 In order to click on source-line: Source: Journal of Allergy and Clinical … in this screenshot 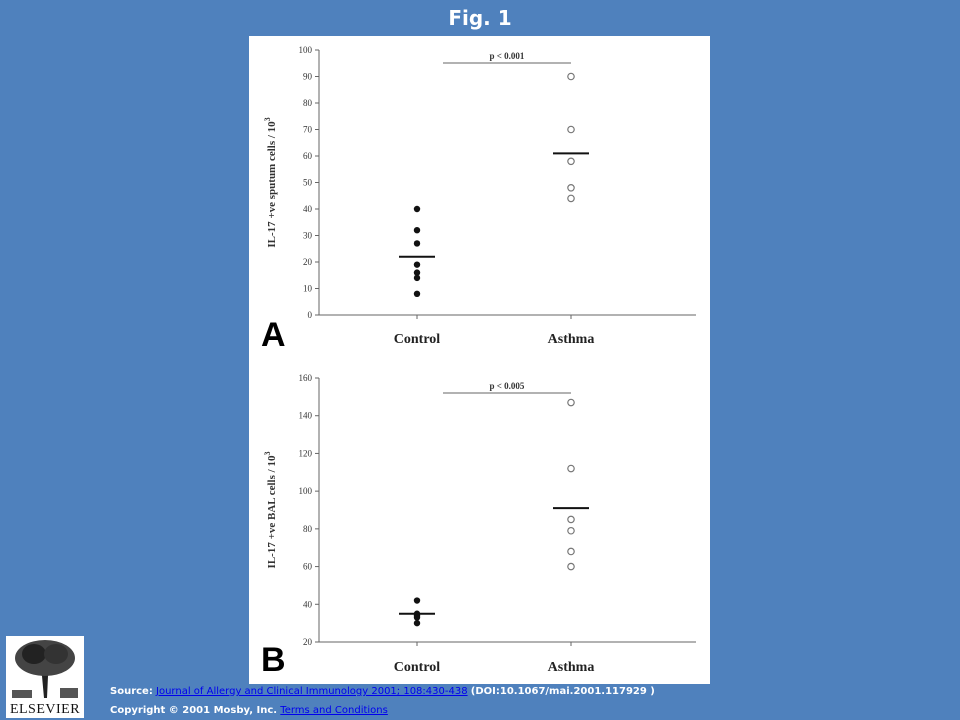, I will do `click(382, 691)`.